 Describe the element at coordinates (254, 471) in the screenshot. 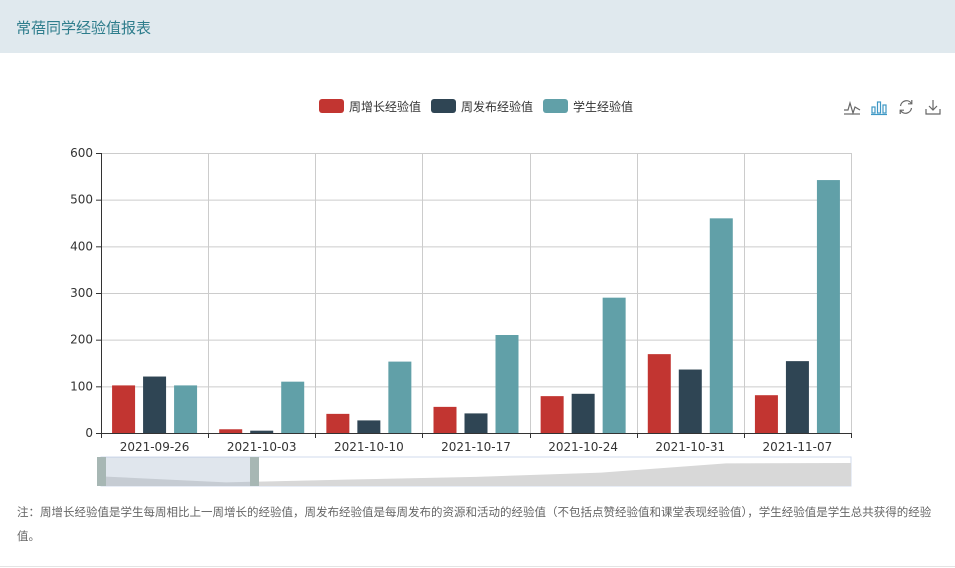

I see `datazoom-handle-end` at that location.